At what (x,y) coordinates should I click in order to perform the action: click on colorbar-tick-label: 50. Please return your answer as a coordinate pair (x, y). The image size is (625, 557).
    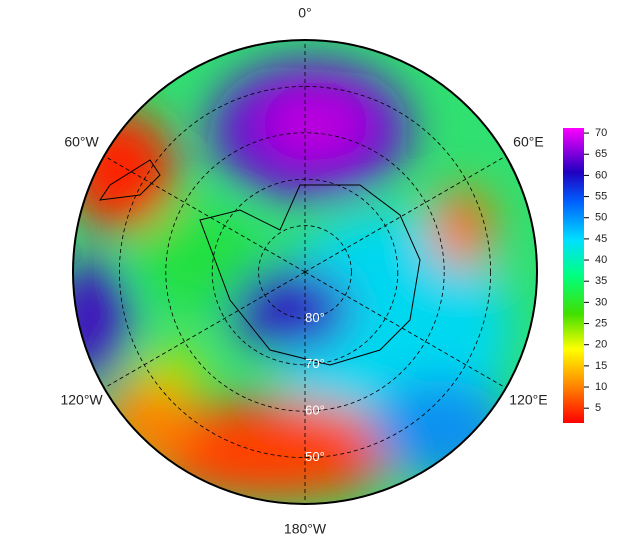
    Looking at the image, I should click on (601, 218).